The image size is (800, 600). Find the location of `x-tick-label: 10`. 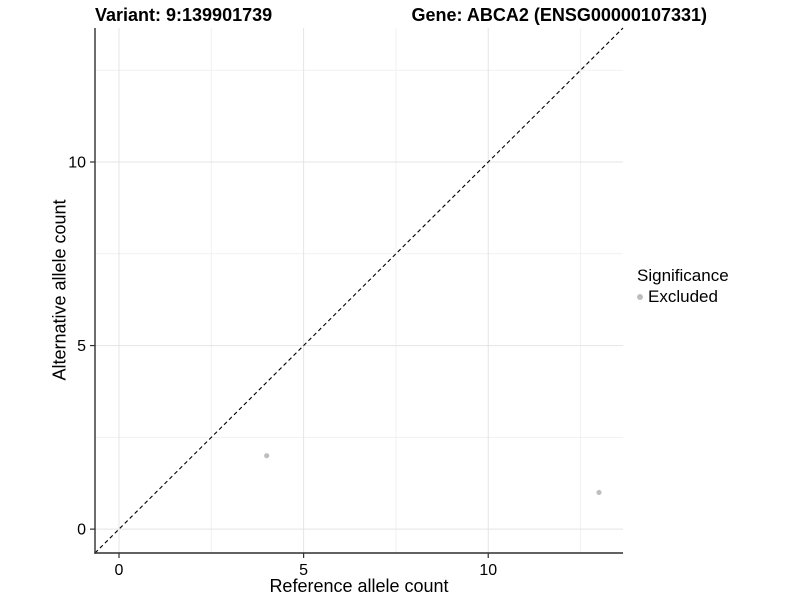

x-tick-label: 10 is located at coordinates (488, 570).